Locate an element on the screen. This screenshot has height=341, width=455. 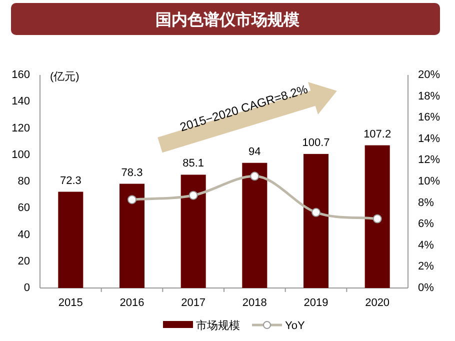
y2-tick-label: 14% is located at coordinates (429, 138).